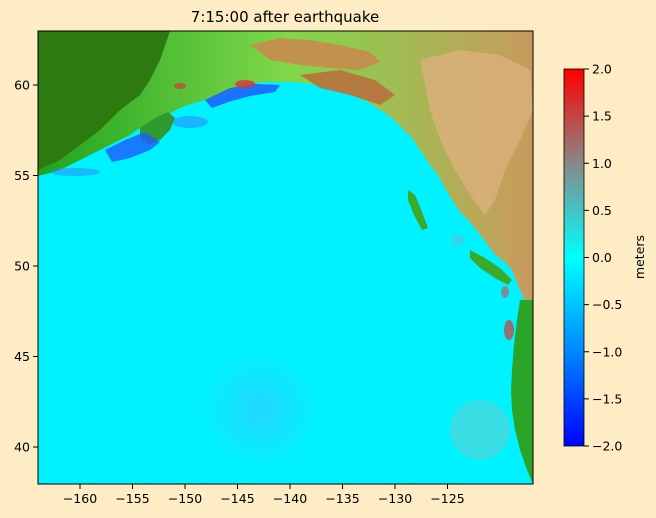 This screenshot has width=656, height=518. What do you see at coordinates (22, 85) in the screenshot?
I see `y-tick-label: 60` at bounding box center [22, 85].